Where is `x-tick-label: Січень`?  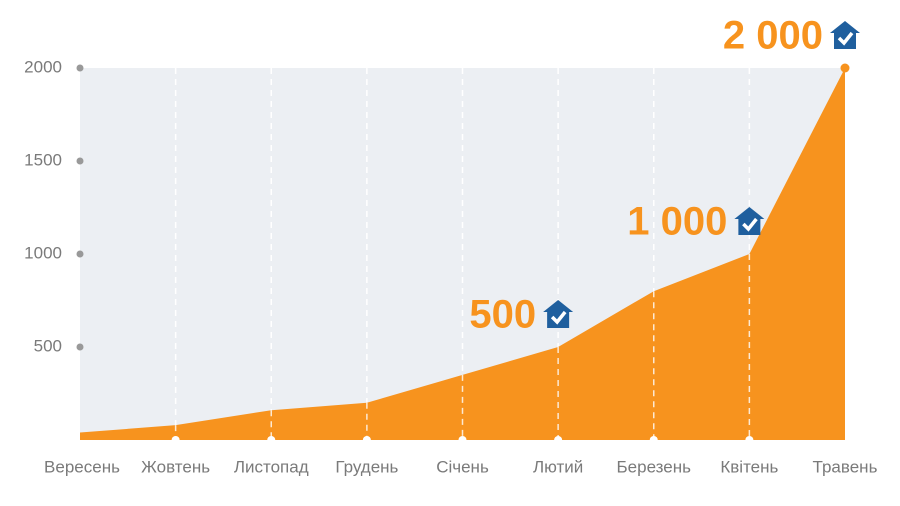 x-tick-label: Січень is located at coordinates (462, 466).